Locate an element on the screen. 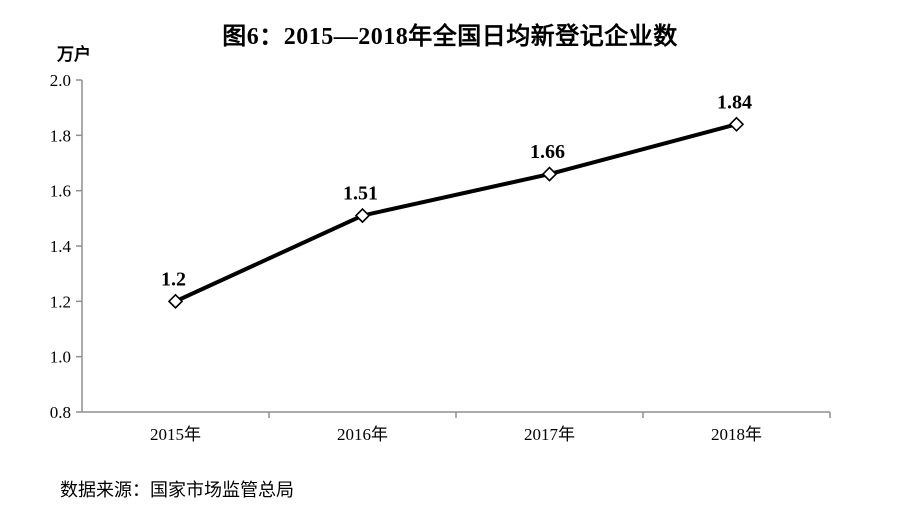  source-note: 数据来源：国家市场监管总局 is located at coordinates (177, 490).